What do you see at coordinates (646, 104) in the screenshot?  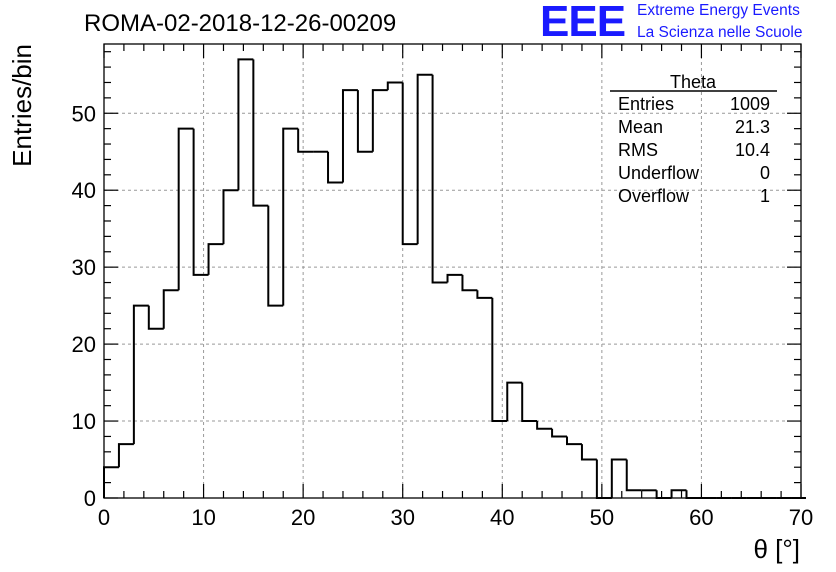 I see `stats-label: Entries` at bounding box center [646, 104].